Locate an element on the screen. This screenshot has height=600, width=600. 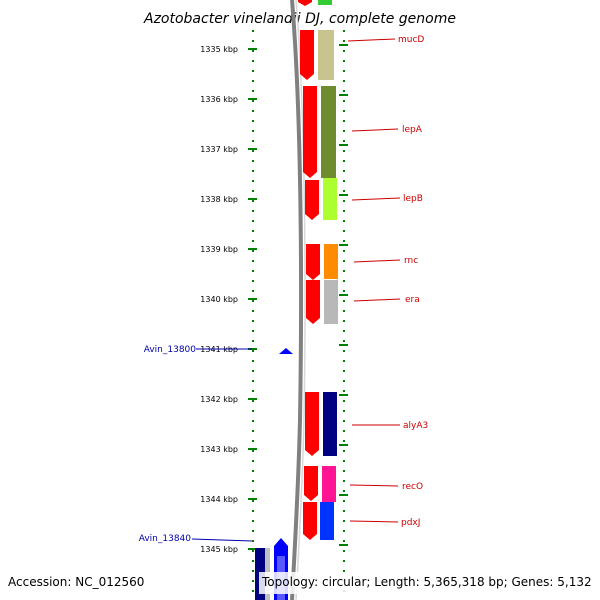
kbp-label: 1342 kbp is located at coordinates (219, 399).